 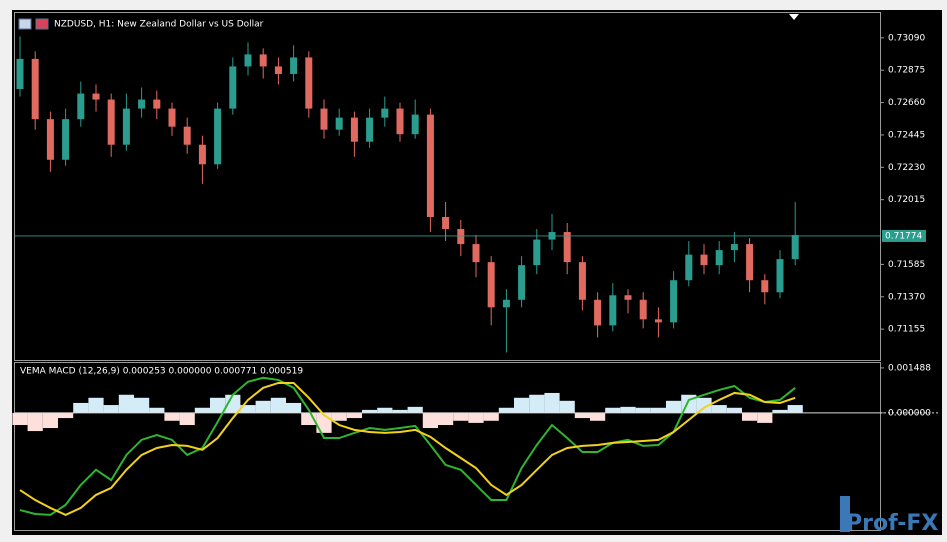 I want to click on watermark: Prof-FX, so click(x=892, y=523).